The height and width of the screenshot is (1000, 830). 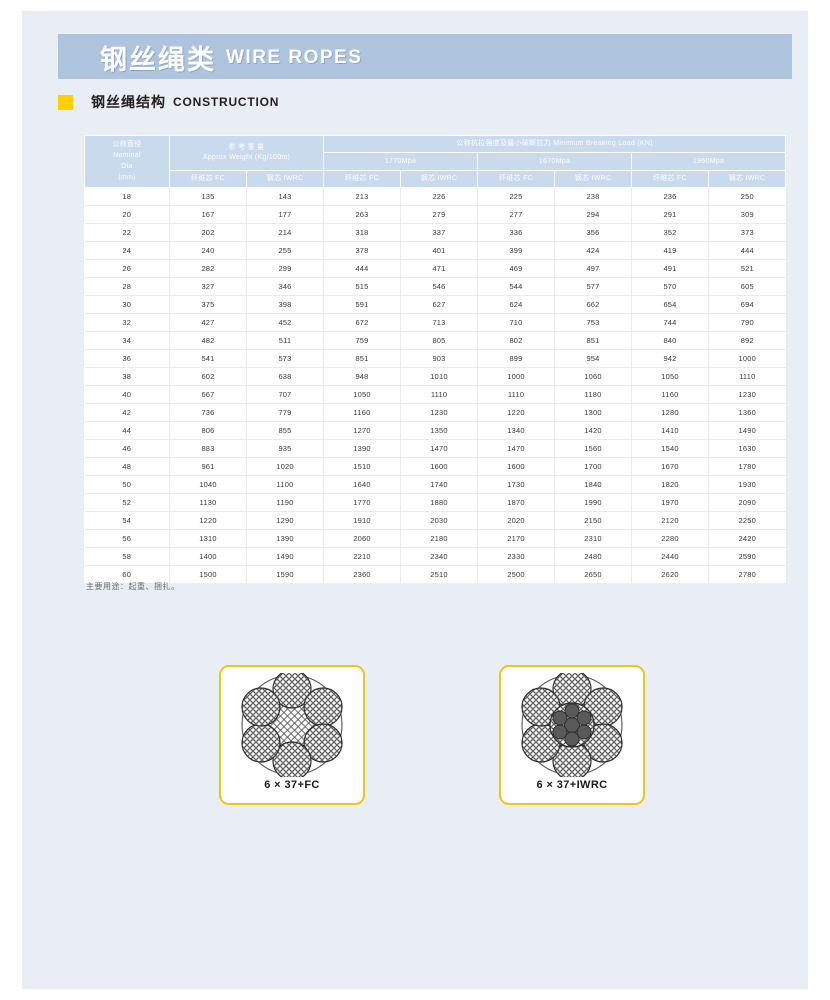 I want to click on rope-diagram-iwrc-caption: 6 × 37+IWRC, so click(x=572, y=785).